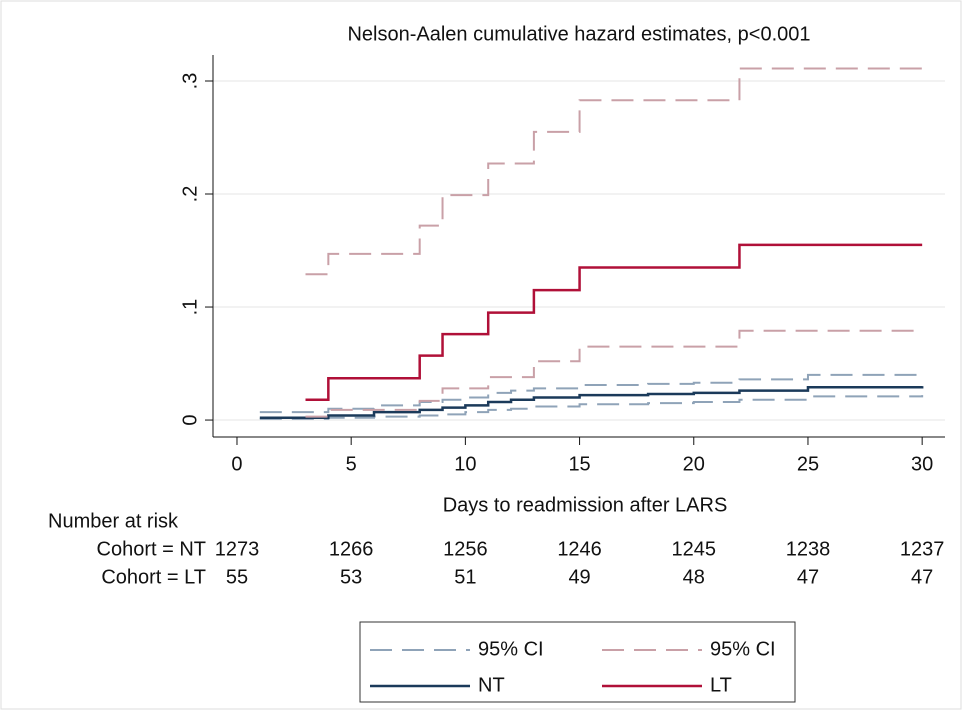 The image size is (962, 715). What do you see at coordinates (190, 307) in the screenshot?
I see `y-tick-label: .1` at bounding box center [190, 307].